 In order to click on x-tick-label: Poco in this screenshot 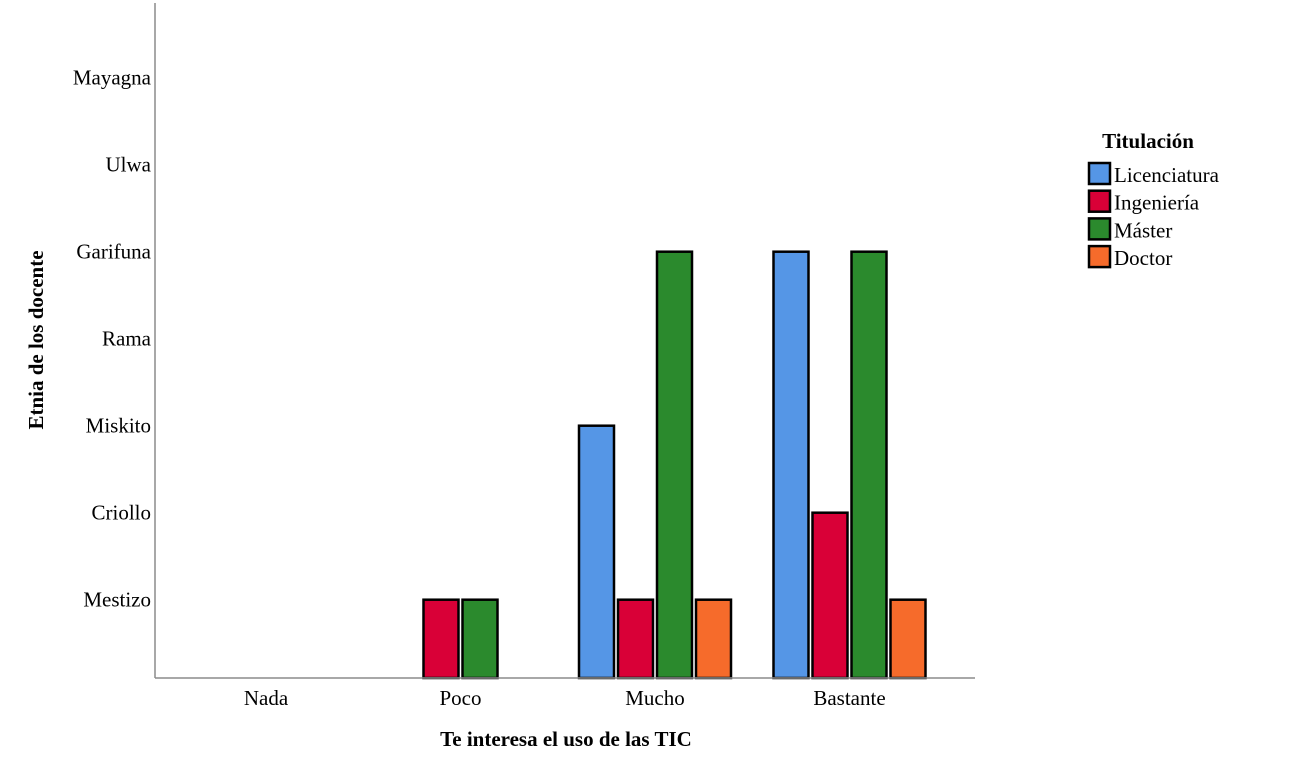, I will do `click(461, 698)`.